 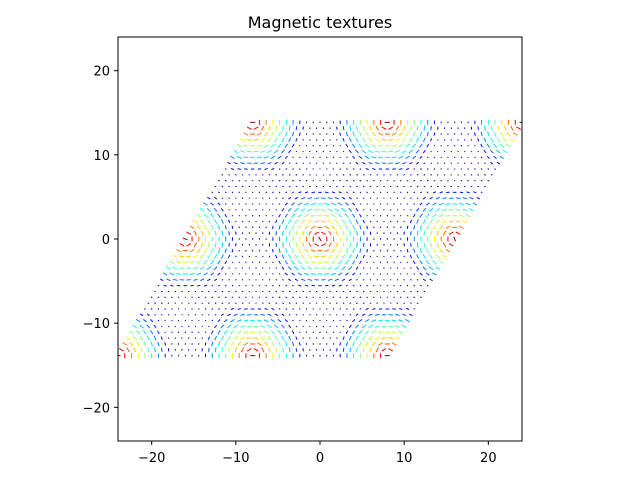 What do you see at coordinates (320, 458) in the screenshot?
I see `x-tick-label: 0` at bounding box center [320, 458].